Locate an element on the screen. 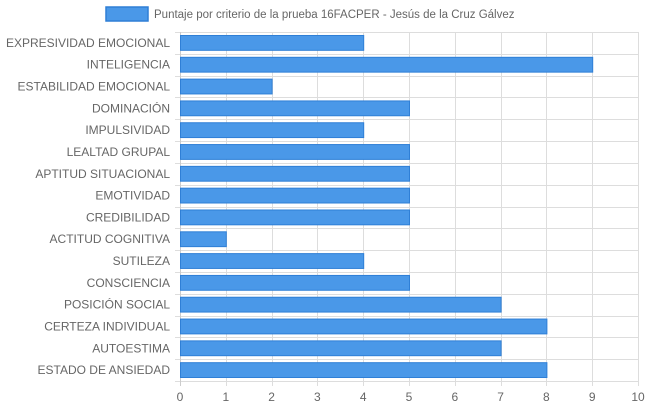  category-label: POSICIÓN SOCIAL is located at coordinates (117, 304).